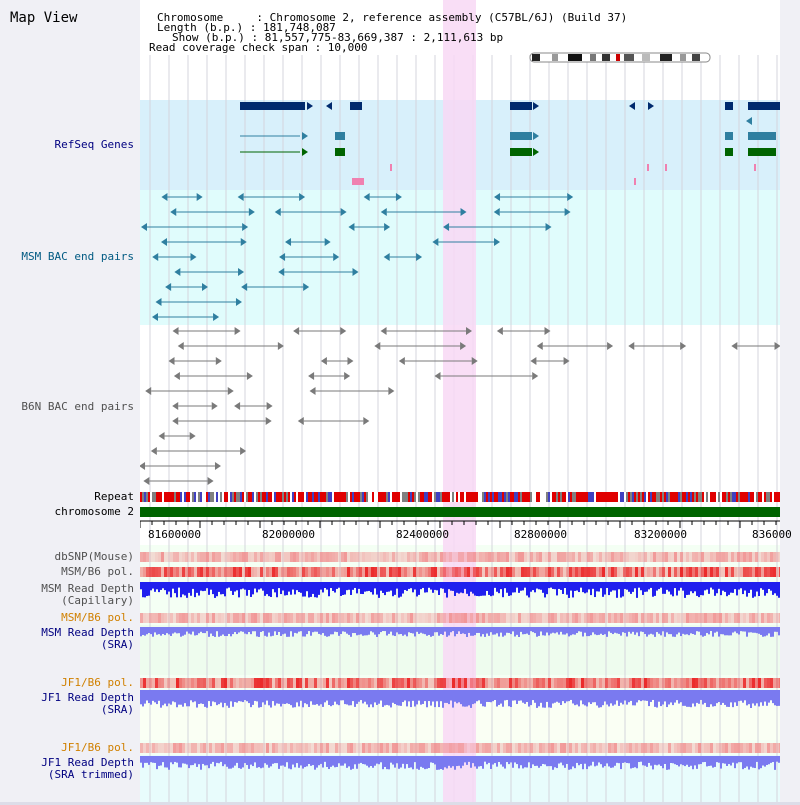 The height and width of the screenshot is (805, 800). Describe the element at coordinates (94, 144) in the screenshot. I see `refseq-genes-label: RefSeq Genes` at that location.